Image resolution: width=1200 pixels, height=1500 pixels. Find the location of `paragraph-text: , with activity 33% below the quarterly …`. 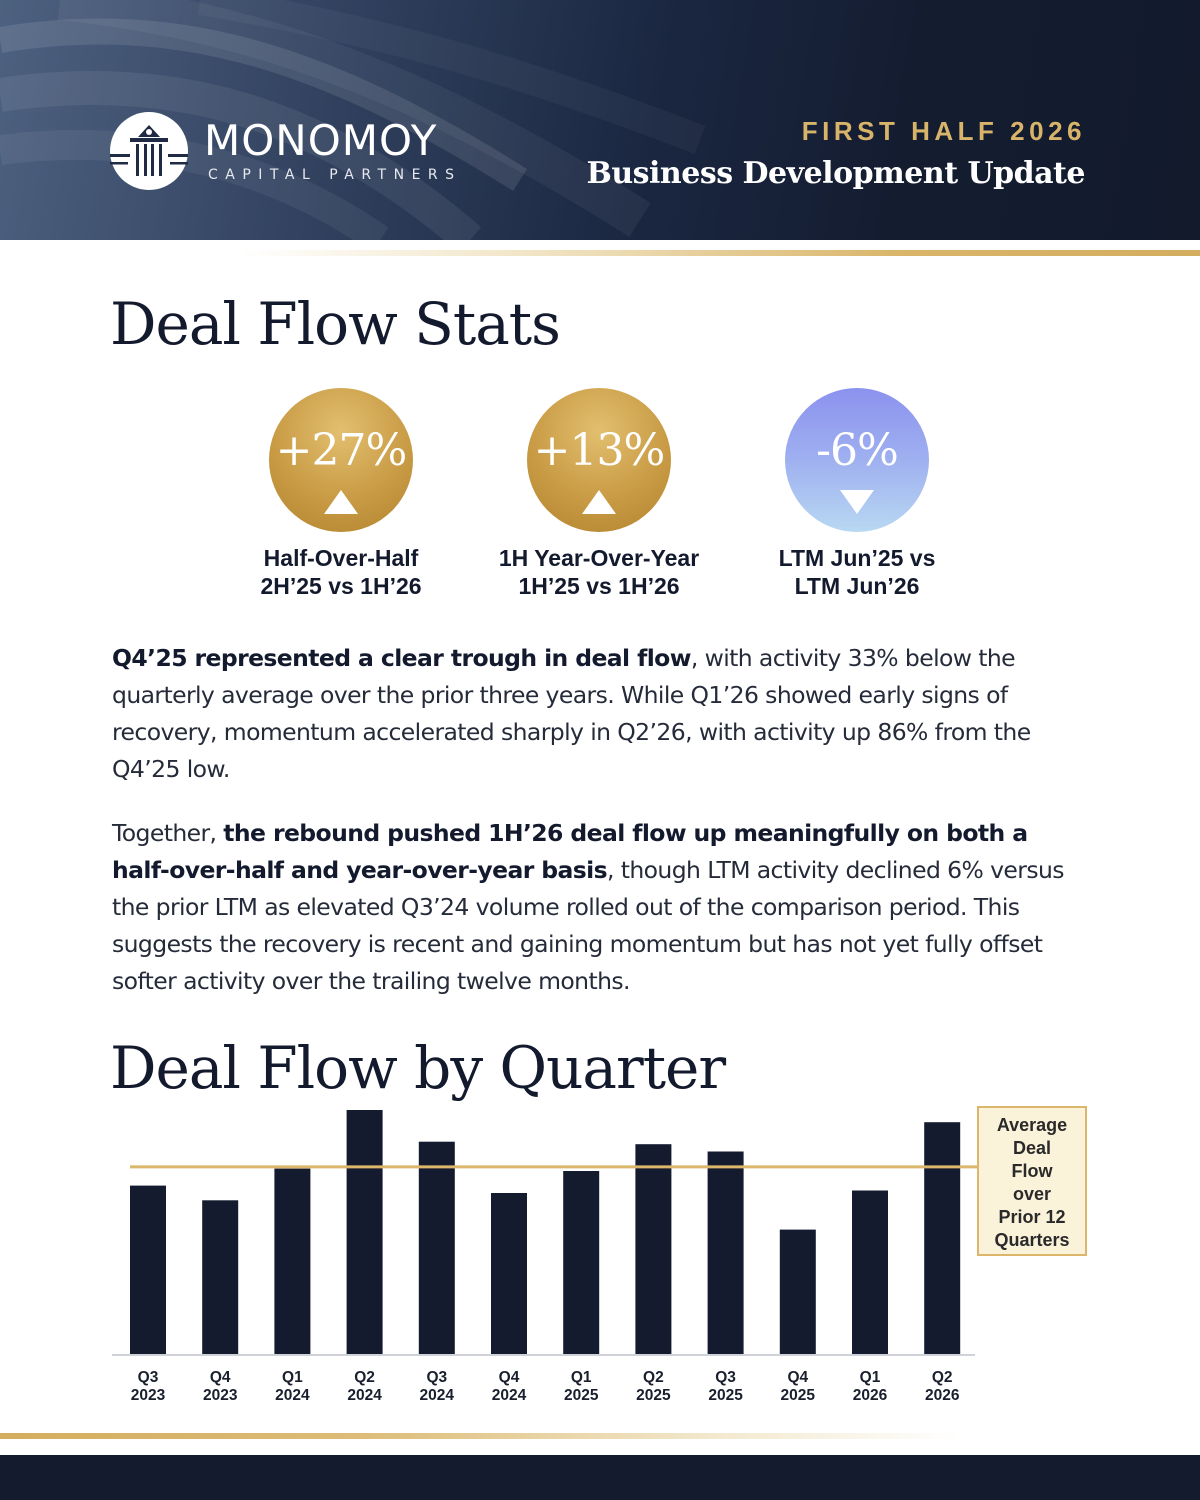

paragraph-text: , with activity 33% below the quarterly … is located at coordinates (571, 713).